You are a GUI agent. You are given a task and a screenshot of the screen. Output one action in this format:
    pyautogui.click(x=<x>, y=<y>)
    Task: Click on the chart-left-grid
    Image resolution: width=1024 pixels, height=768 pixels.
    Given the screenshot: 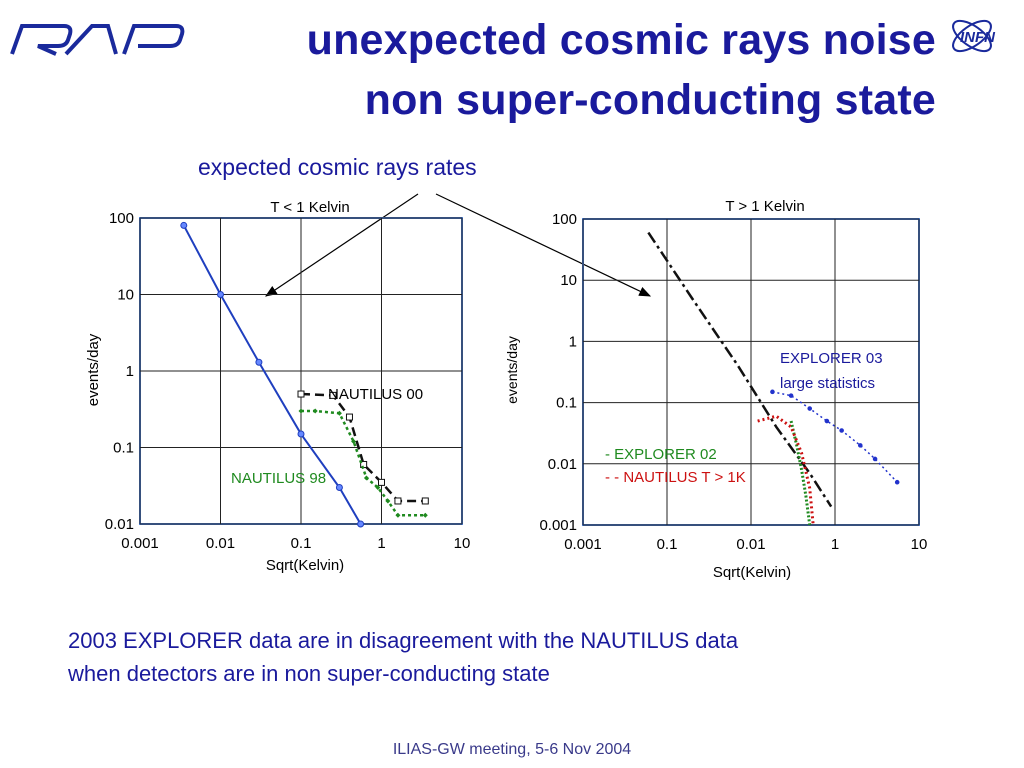 What is the action you would take?
    pyautogui.click(x=301, y=371)
    